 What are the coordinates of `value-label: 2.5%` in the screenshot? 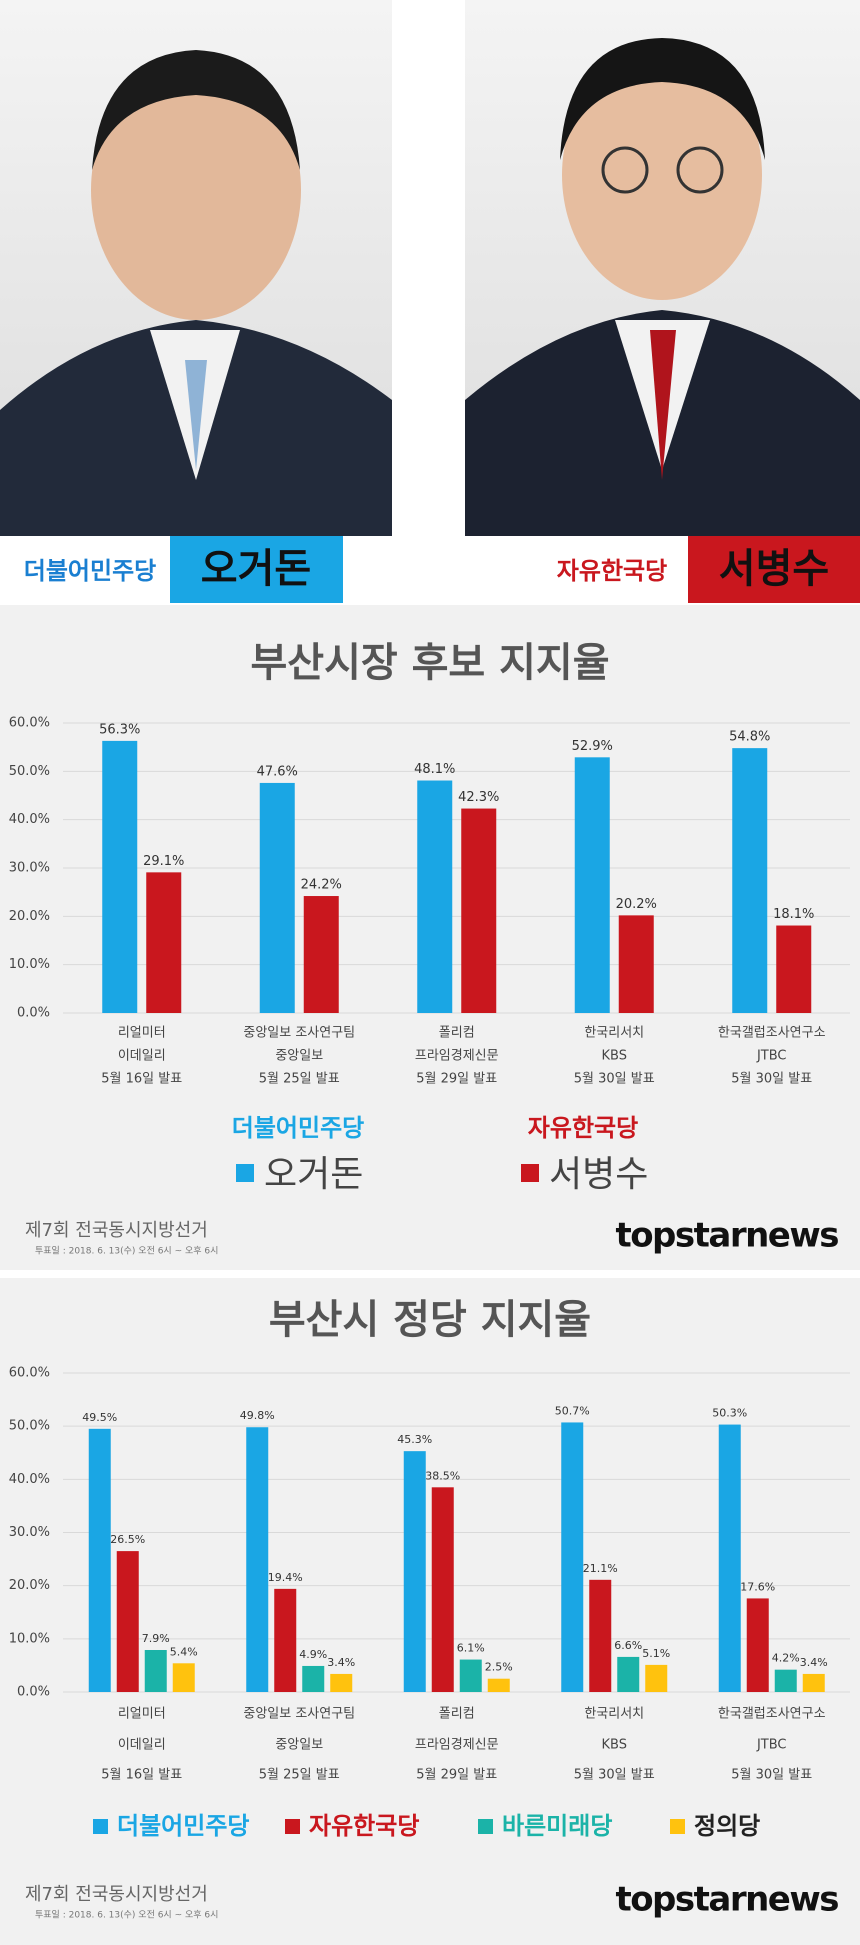 It's located at (499, 1667).